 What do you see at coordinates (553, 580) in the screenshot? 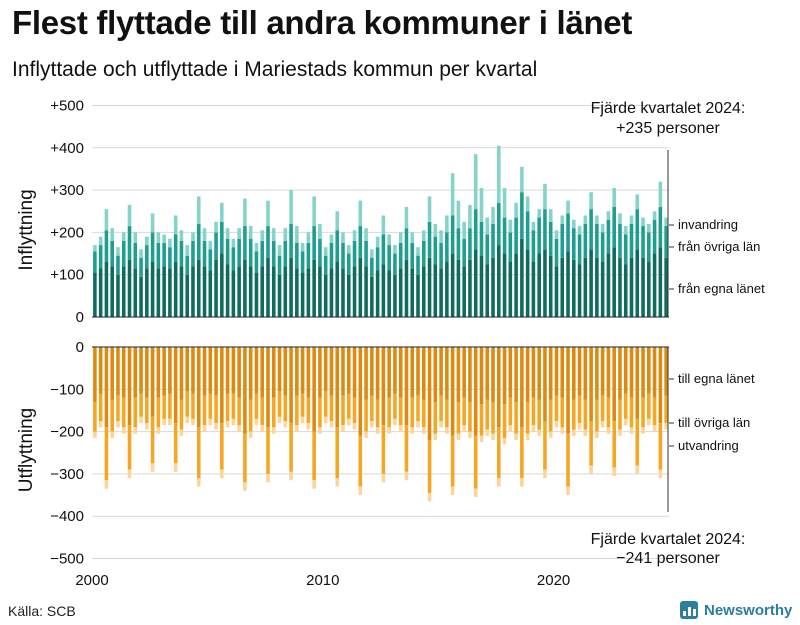
I see `x-tick-label: 2020` at bounding box center [553, 580].